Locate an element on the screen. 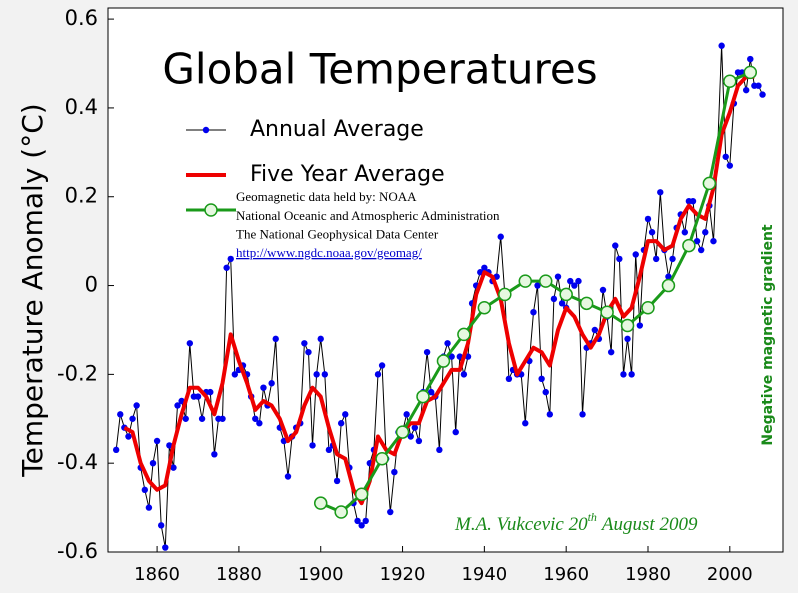 The height and width of the screenshot is (593, 798). y-tick-label: 0.2 is located at coordinates (81, 196).